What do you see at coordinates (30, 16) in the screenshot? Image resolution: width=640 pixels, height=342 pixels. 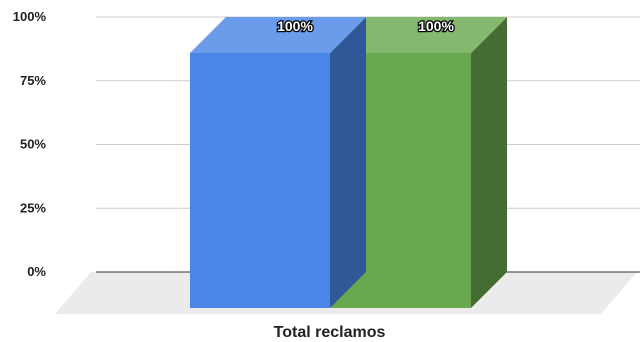 I see `y-tick-label: 100%` at bounding box center [30, 16].